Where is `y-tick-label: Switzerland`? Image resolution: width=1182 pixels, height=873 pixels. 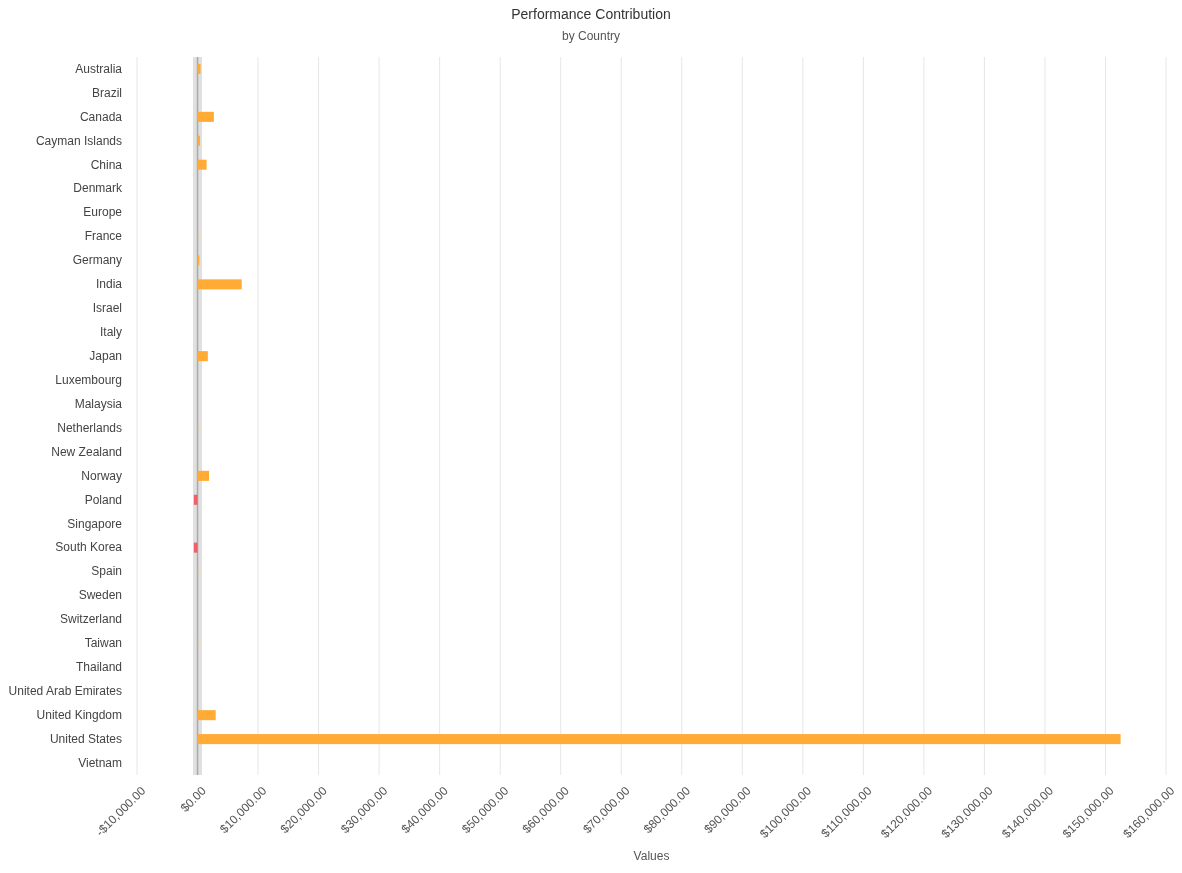
y-tick-label: Switzerland is located at coordinates (90, 619).